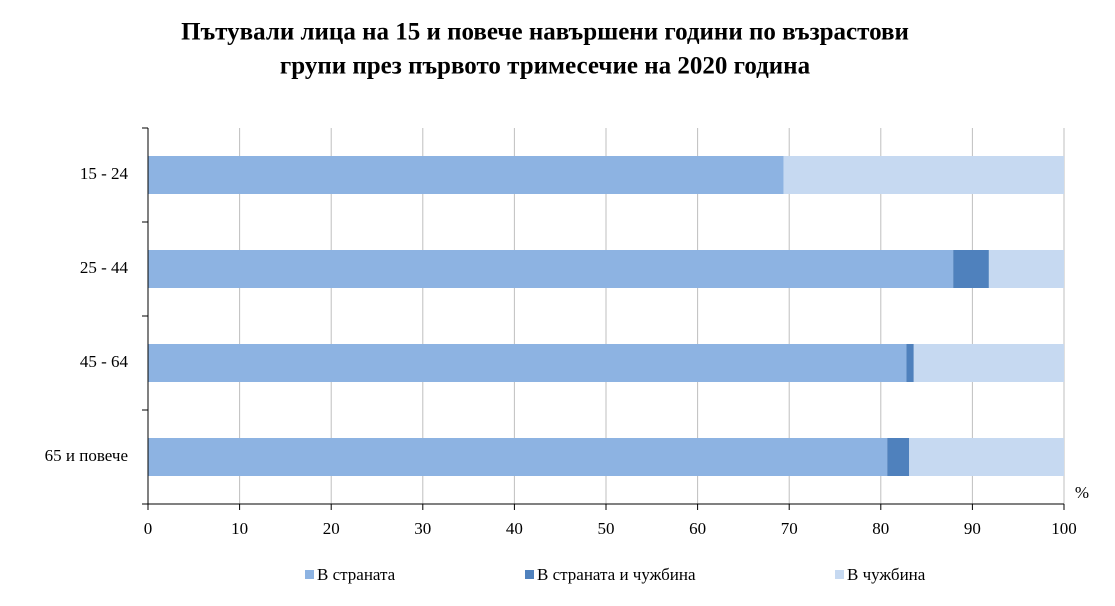 This screenshot has width=1115, height=606. Describe the element at coordinates (616, 574) in the screenshot. I see `legend-label: В страната и чужбина` at that location.